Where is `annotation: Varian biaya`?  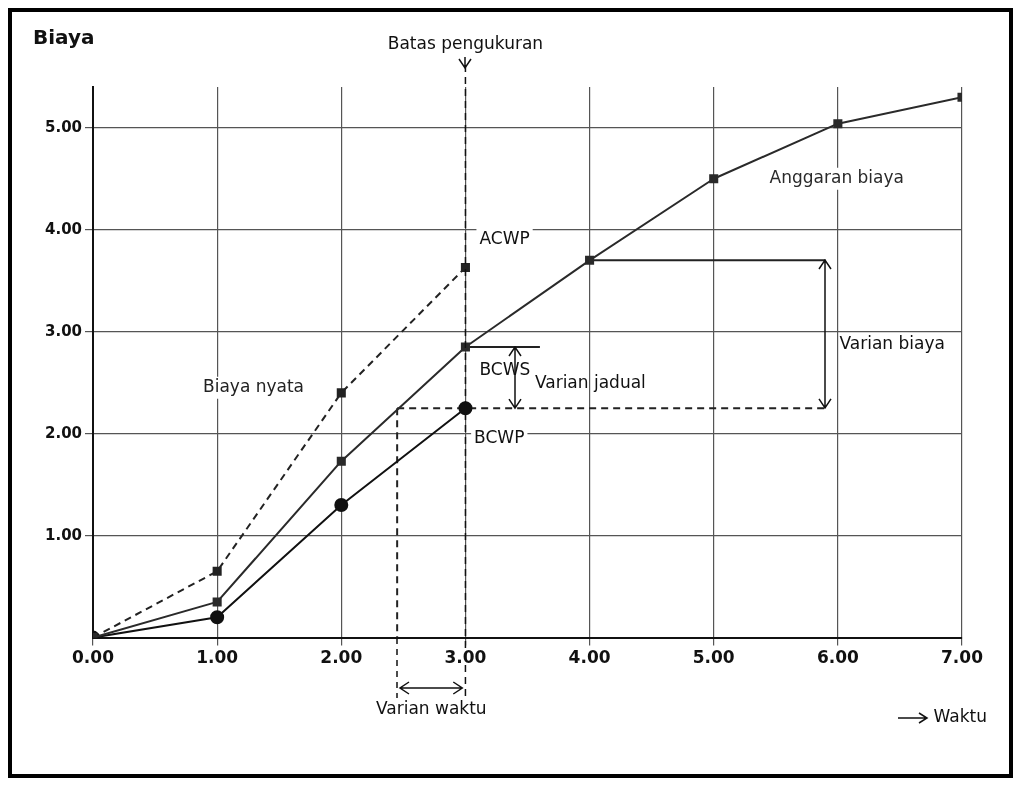
annotation: Varian biaya is located at coordinates (892, 342).